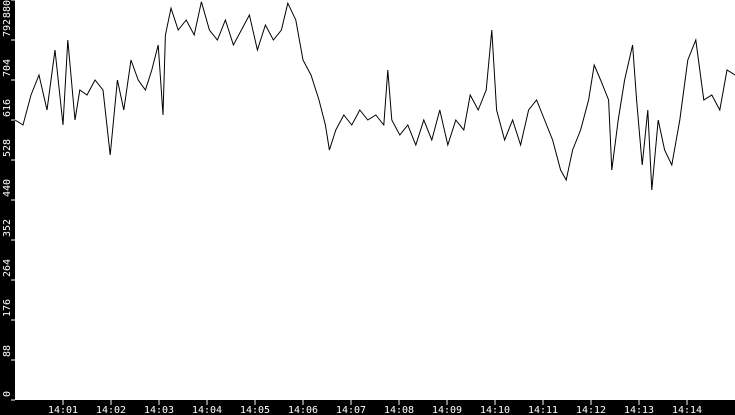 This screenshot has height=415, width=735. I want to click on x-tick-label: 14:05, so click(255, 410).